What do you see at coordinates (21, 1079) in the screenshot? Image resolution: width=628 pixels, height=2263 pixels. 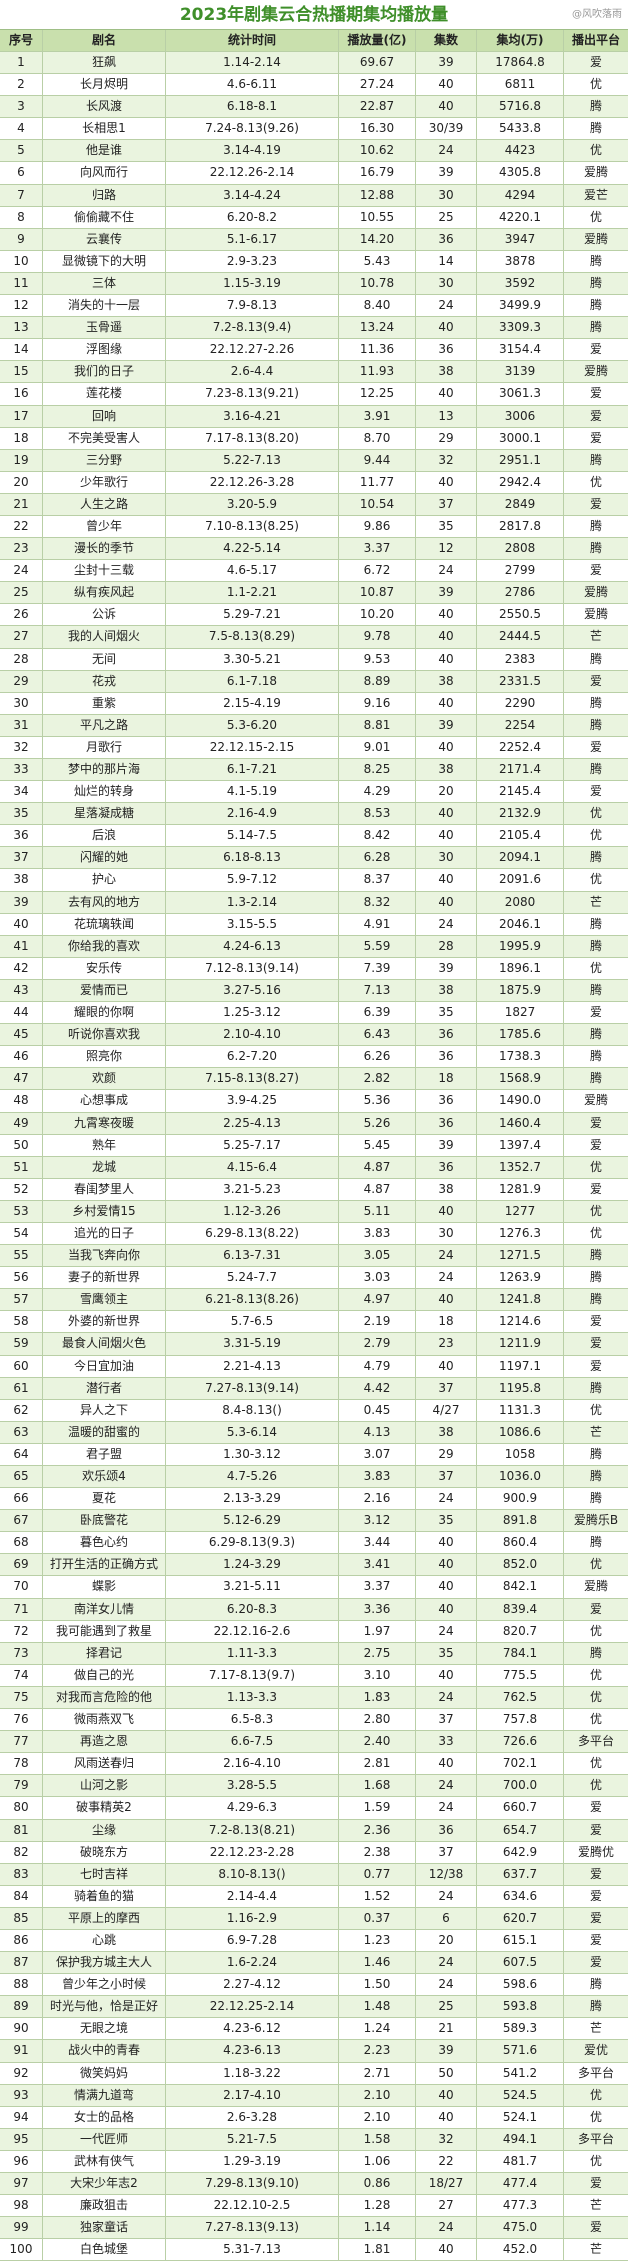 I see `rank: 47` at bounding box center [21, 1079].